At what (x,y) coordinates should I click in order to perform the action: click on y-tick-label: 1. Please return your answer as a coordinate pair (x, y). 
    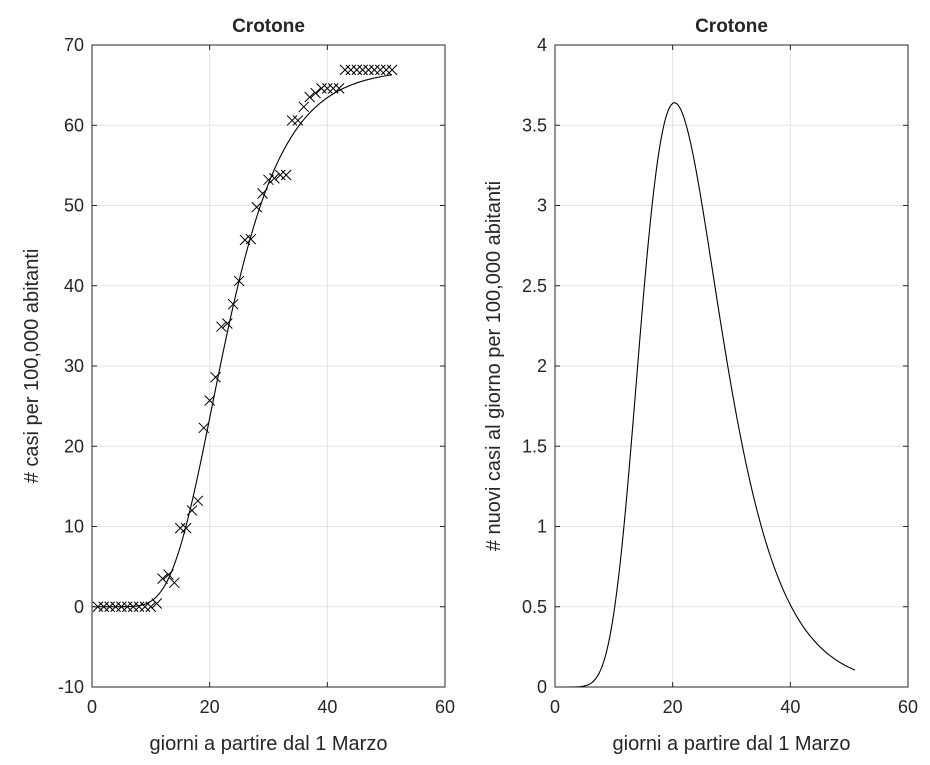
    Looking at the image, I should click on (542, 527).